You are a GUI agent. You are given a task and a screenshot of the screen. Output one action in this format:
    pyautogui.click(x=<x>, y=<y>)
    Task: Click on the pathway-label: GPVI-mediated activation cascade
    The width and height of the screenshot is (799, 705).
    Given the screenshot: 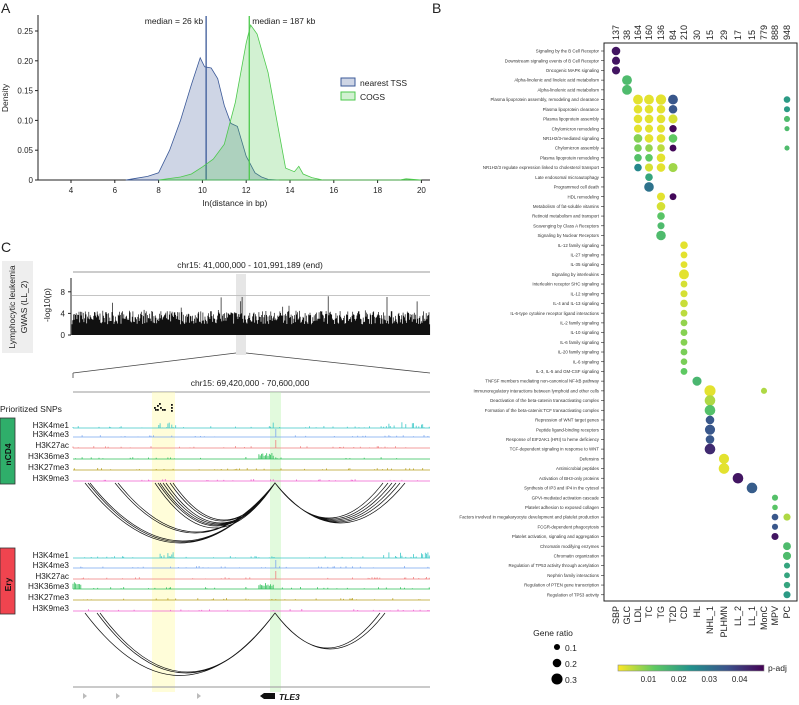 What is the action you would take?
    pyautogui.click(x=566, y=497)
    